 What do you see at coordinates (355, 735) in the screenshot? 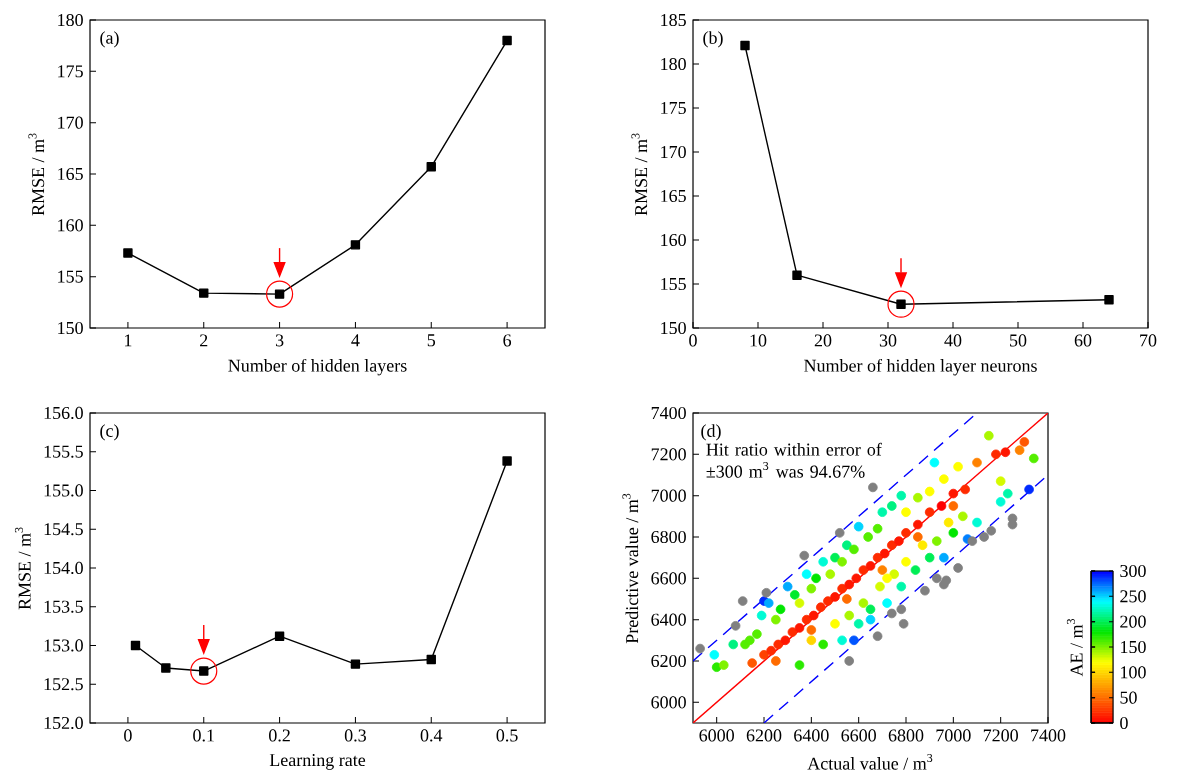
I see `x-tick-label: 0.3` at bounding box center [355, 735].